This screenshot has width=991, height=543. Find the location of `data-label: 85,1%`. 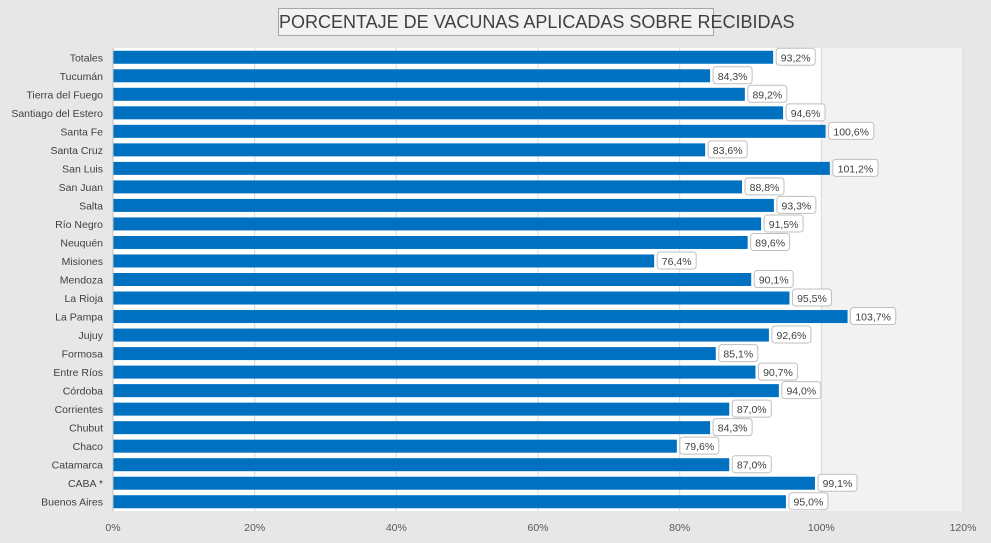

data-label: 85,1% is located at coordinates (738, 355).